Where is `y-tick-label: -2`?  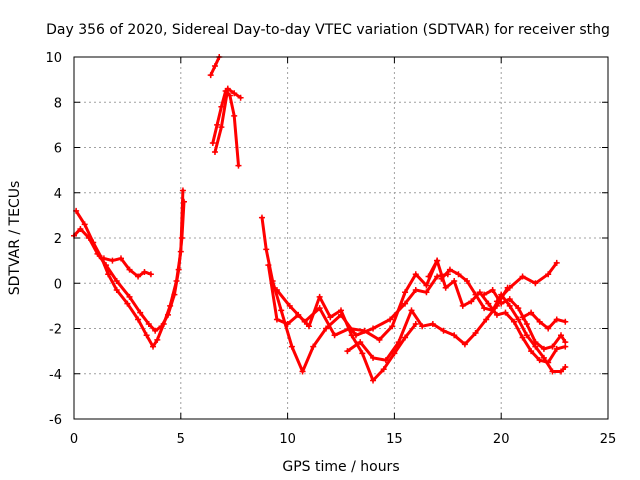 y-tick-label: -2 is located at coordinates (55, 330).